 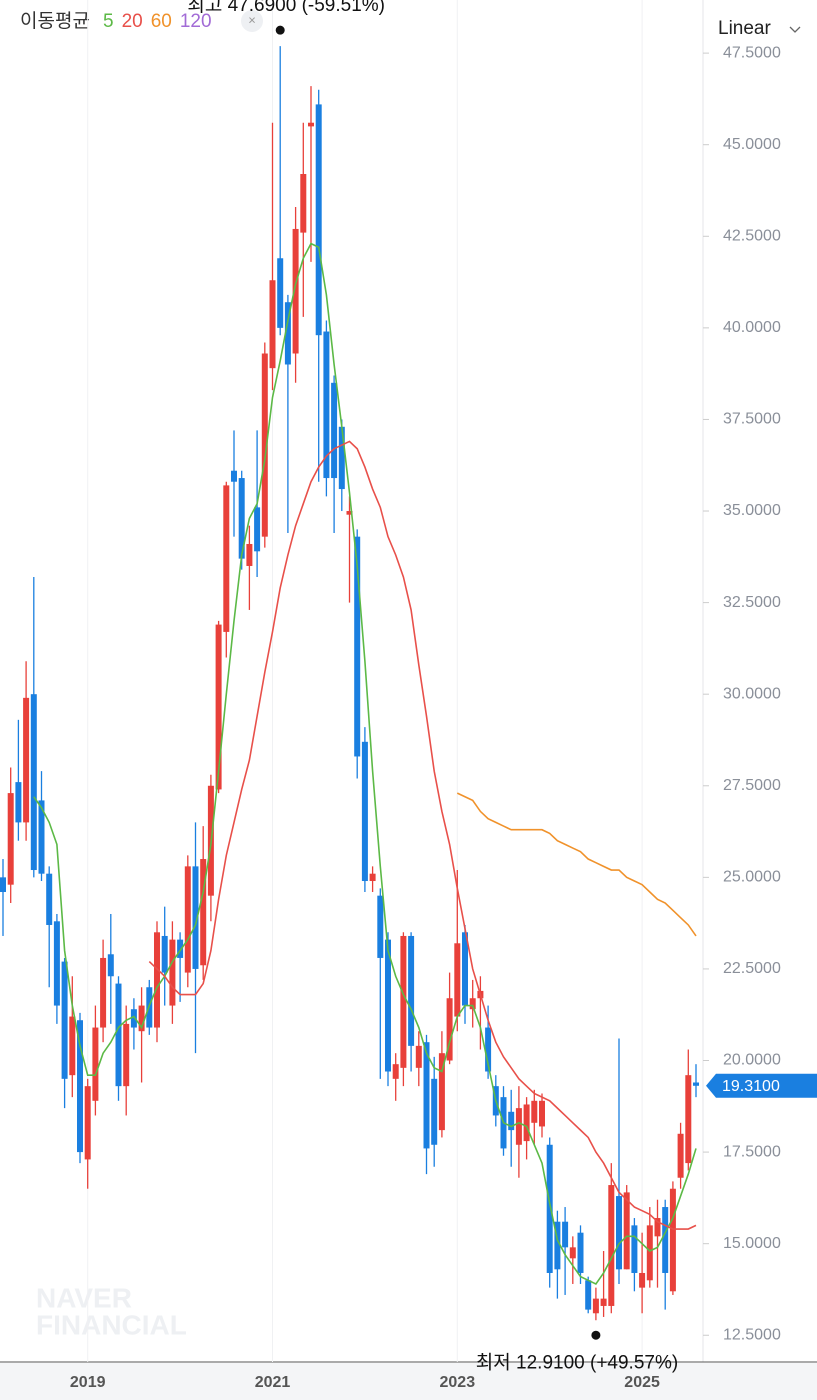 What do you see at coordinates (408, 1381) in the screenshot?
I see `x-axis-bg` at bounding box center [408, 1381].